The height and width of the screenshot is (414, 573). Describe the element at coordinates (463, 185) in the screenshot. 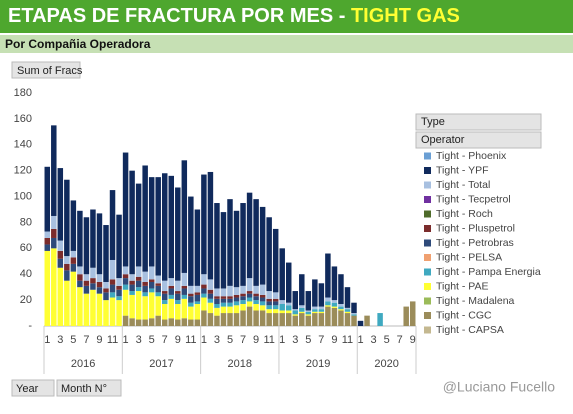

I see `legend-label: Tight - Total` at that location.